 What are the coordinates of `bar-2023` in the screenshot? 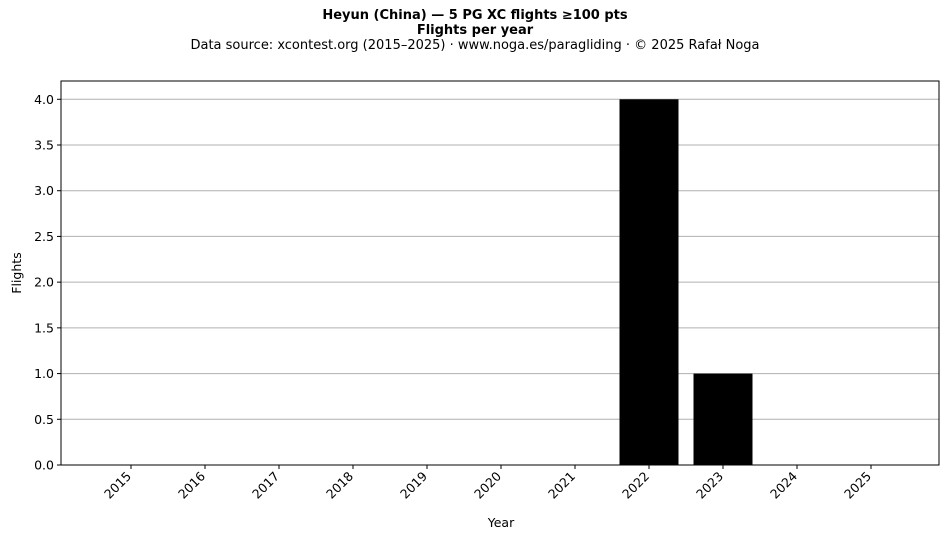 It's located at (723, 419).